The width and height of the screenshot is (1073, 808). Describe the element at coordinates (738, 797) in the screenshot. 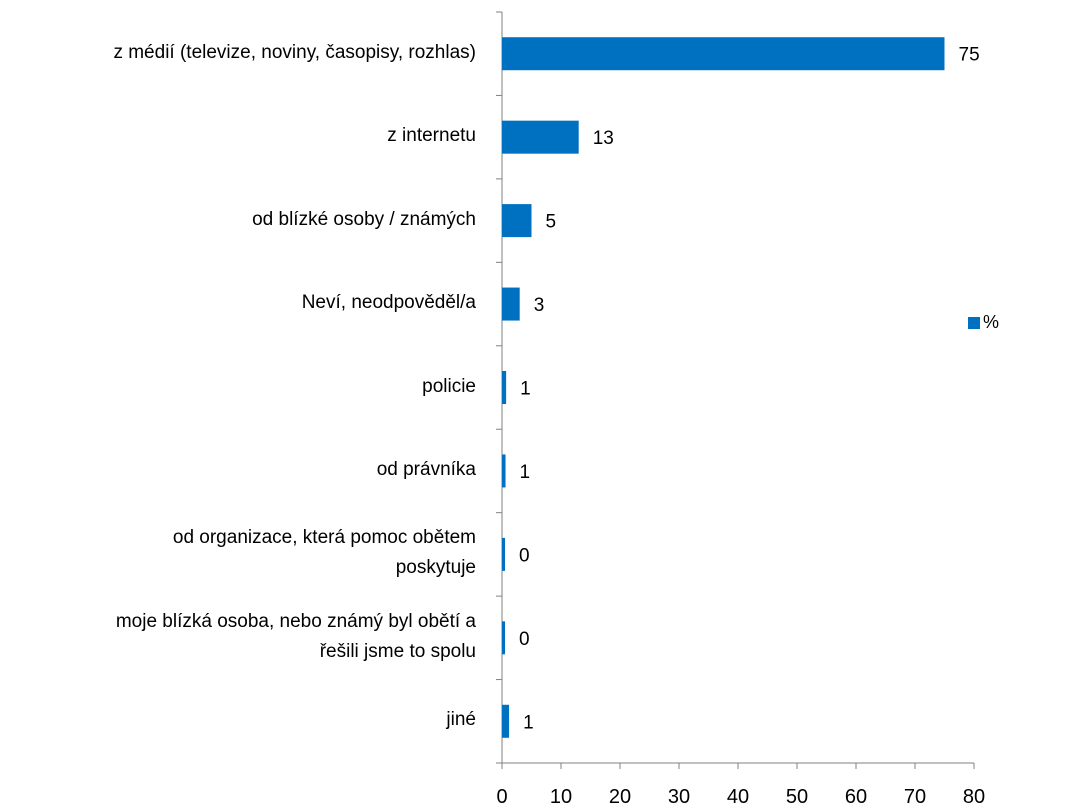

I see `x-tick-label: 40` at that location.